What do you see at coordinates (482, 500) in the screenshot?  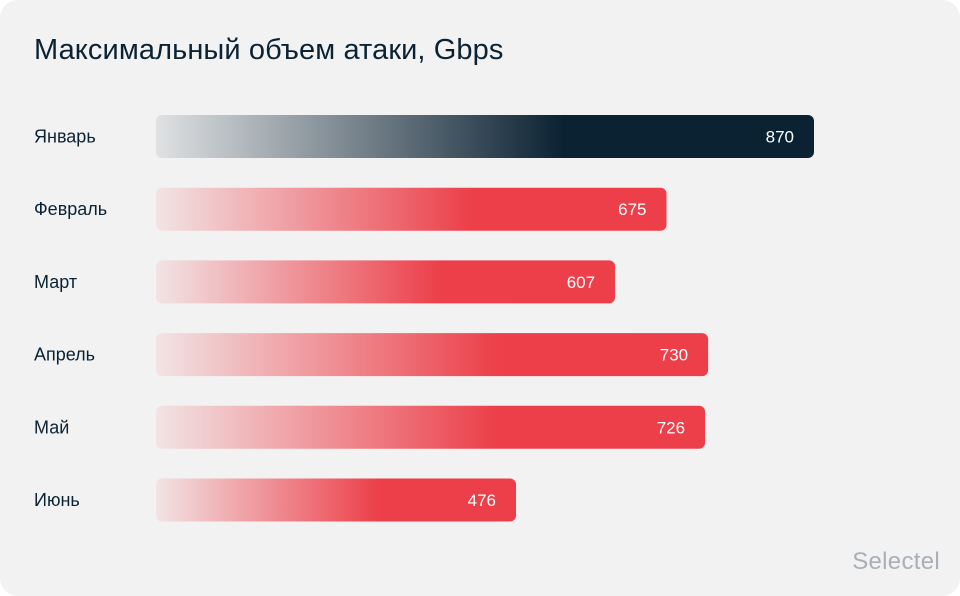 I see `bar-value-label: 476` at bounding box center [482, 500].